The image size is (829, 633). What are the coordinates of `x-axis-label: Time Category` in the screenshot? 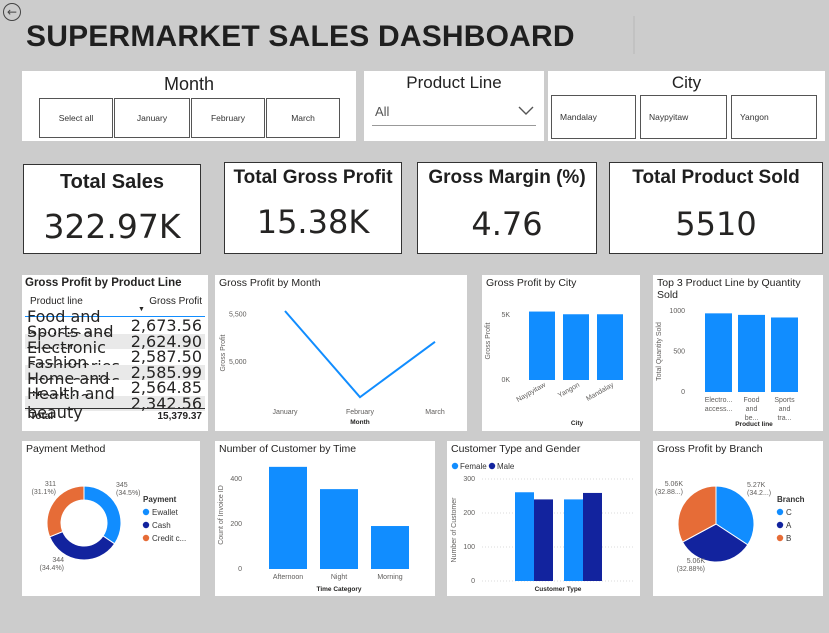 It's located at (338, 589).